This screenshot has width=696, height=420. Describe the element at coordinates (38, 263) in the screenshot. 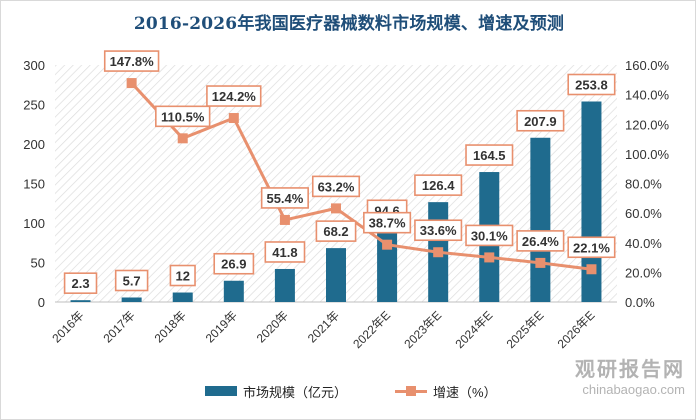

I see `left-axis-tick: 50` at that location.